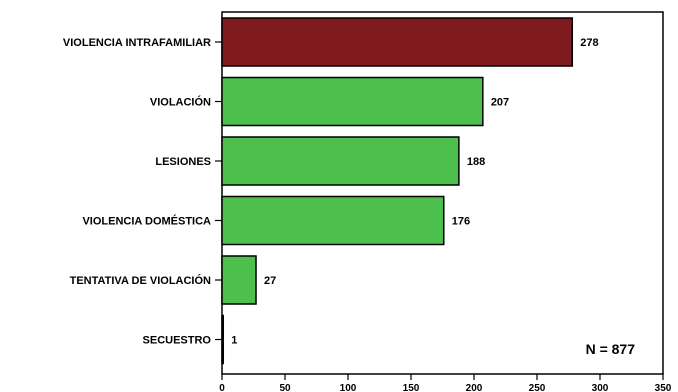  What do you see at coordinates (600, 387) in the screenshot?
I see `x-tick-label-7: 300` at bounding box center [600, 387].